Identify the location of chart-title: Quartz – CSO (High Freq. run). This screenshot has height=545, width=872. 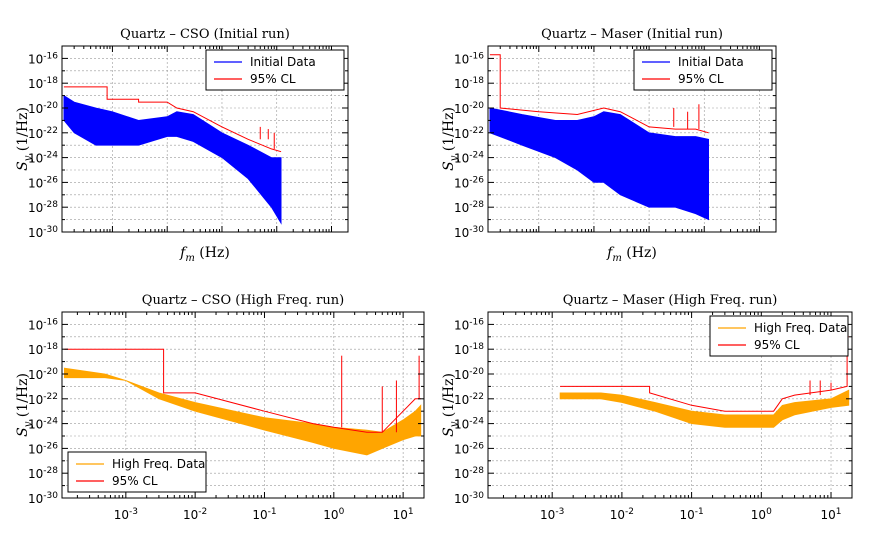
(243, 300).